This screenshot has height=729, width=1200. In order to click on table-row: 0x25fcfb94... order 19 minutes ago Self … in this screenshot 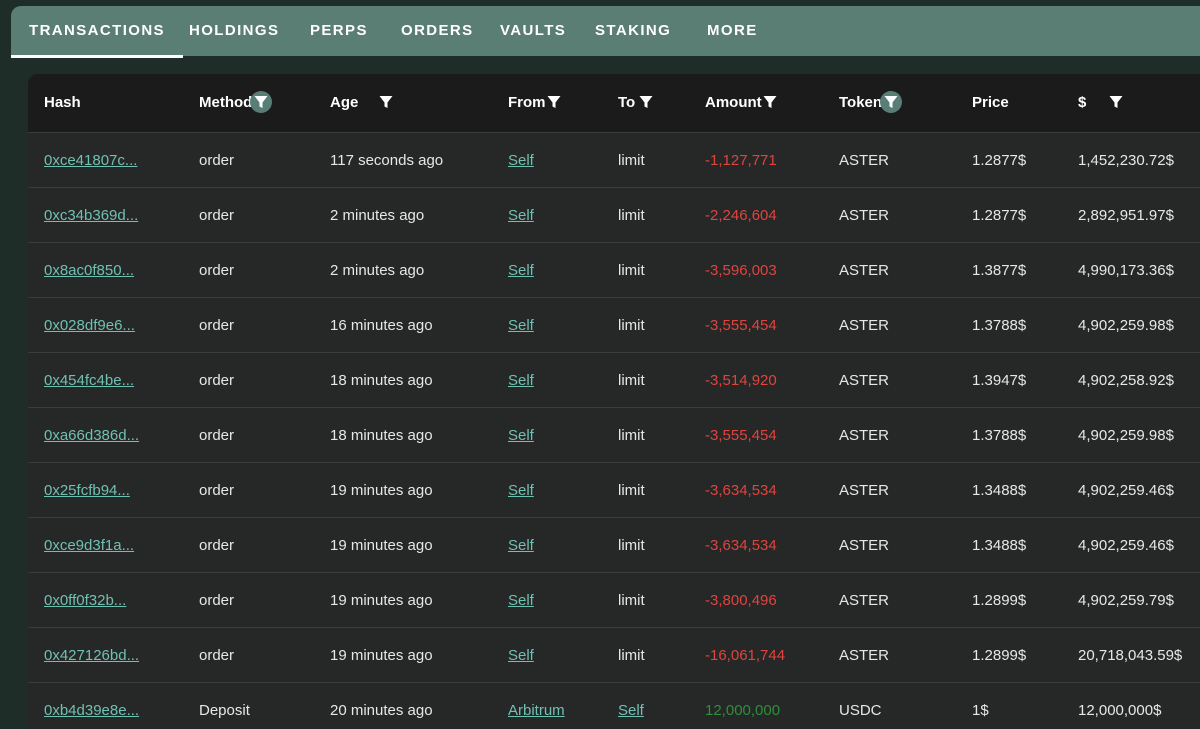, I will do `click(614, 490)`.